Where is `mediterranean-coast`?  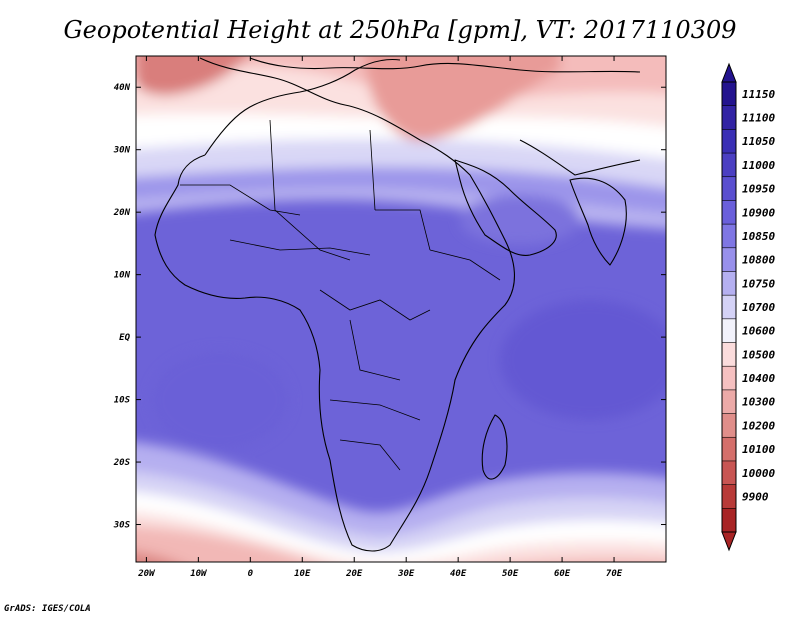
mediterranean-coast is located at coordinates (302, 107).